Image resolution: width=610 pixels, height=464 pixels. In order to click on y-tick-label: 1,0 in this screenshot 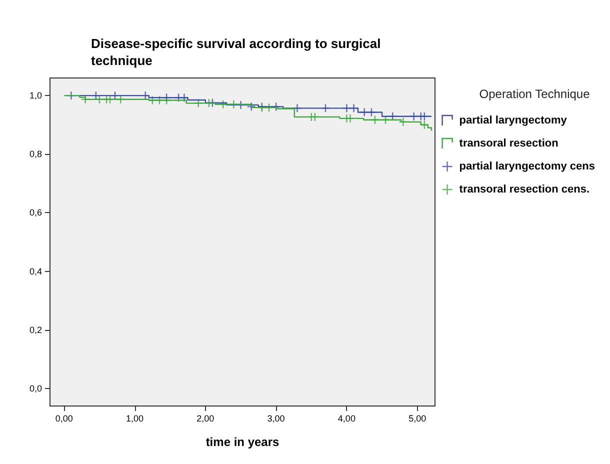, I will do `click(35, 95)`.